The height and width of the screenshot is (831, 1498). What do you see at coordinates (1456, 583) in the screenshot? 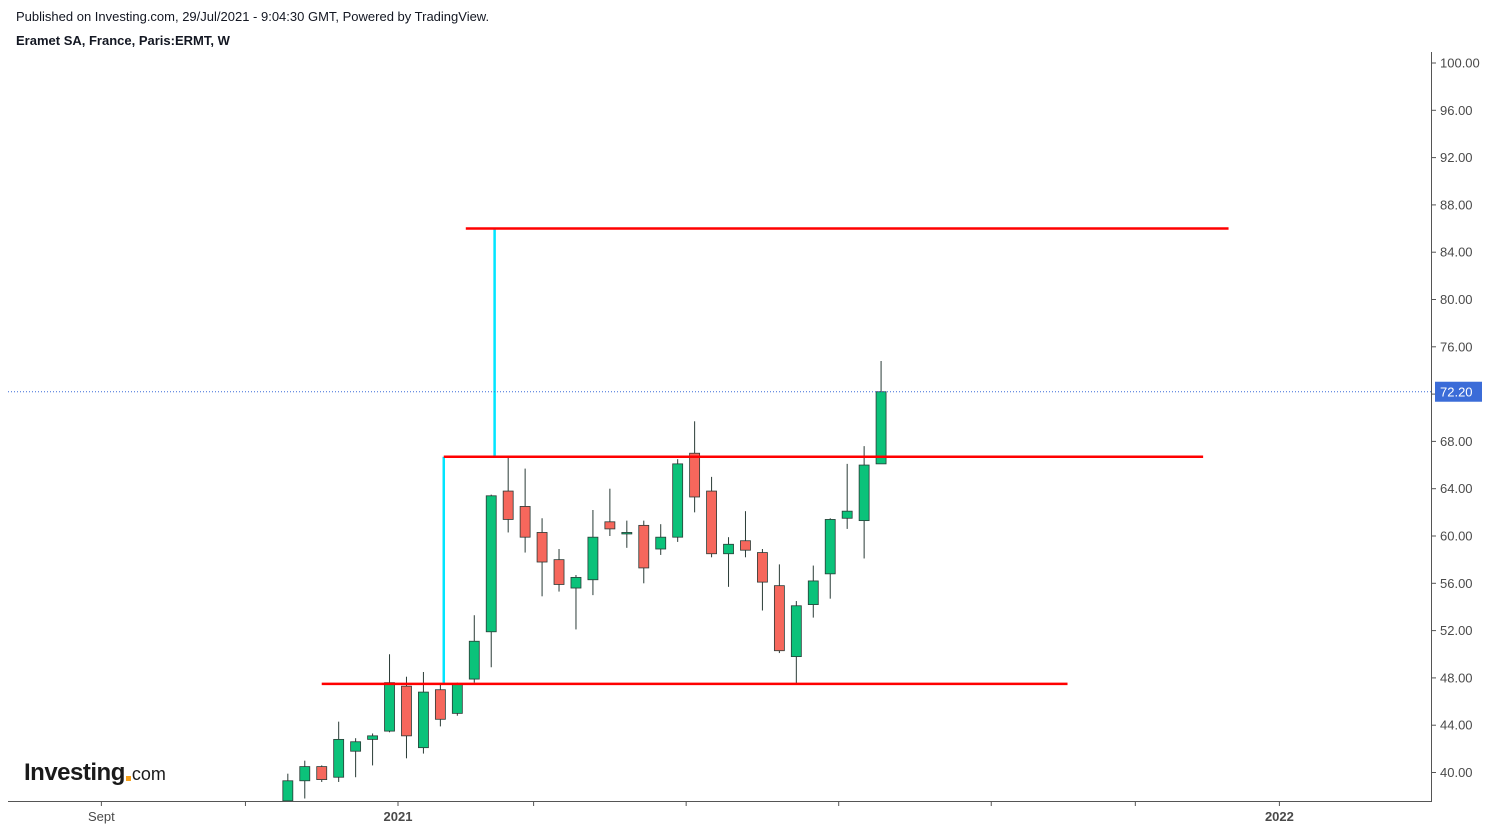
I see `price-tick-label: 56.00` at bounding box center [1456, 583].